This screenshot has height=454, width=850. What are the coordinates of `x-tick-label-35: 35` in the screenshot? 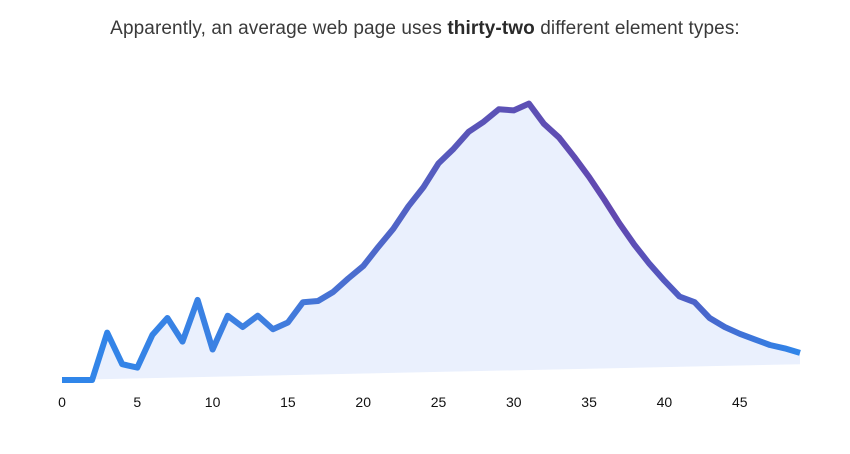 It's located at (589, 402).